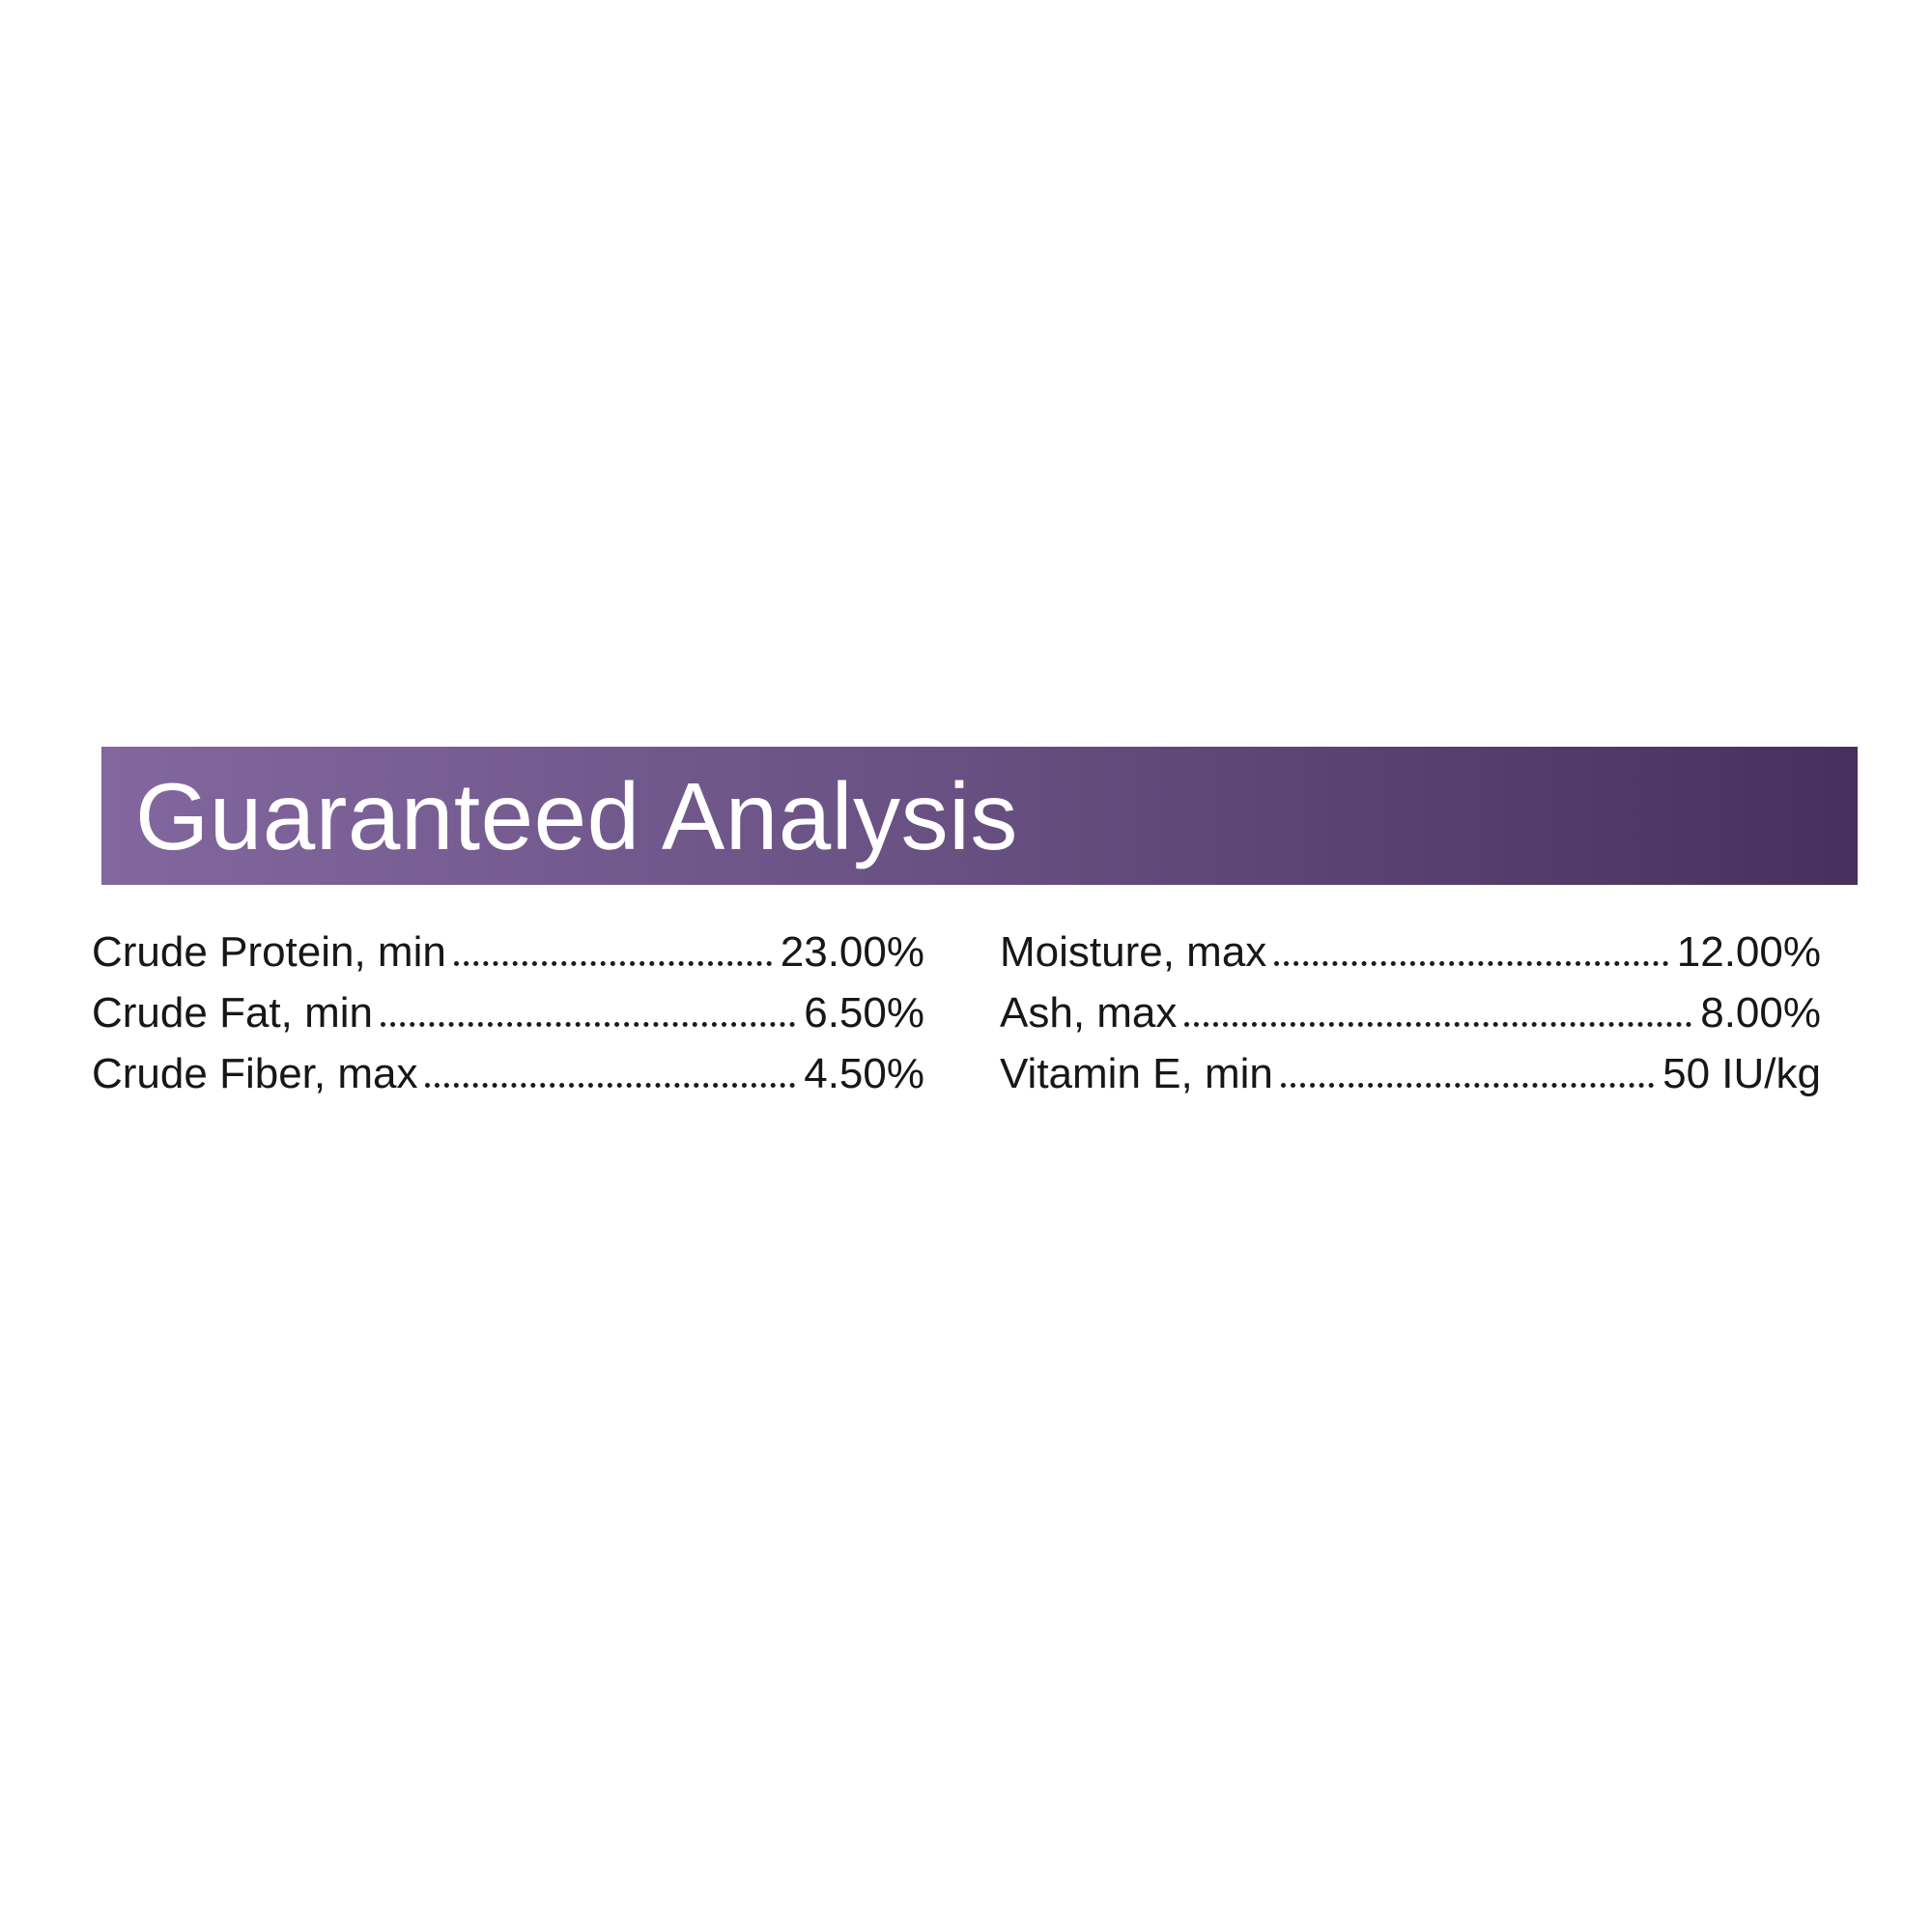 This screenshot has height=1932, width=1932. What do you see at coordinates (1760, 1013) in the screenshot?
I see `nutrient-value: 8.00%` at bounding box center [1760, 1013].